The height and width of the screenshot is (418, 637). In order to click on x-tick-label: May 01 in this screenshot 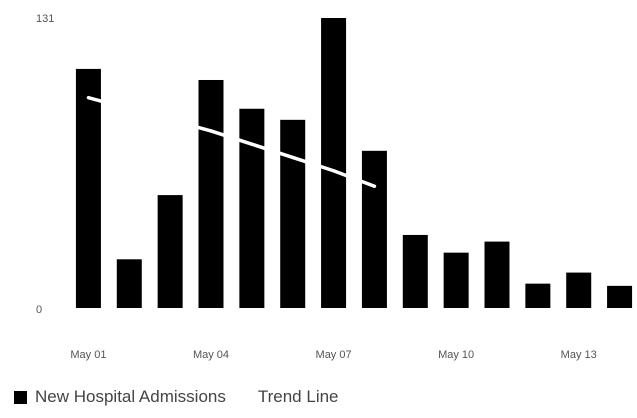, I will do `click(88, 355)`.